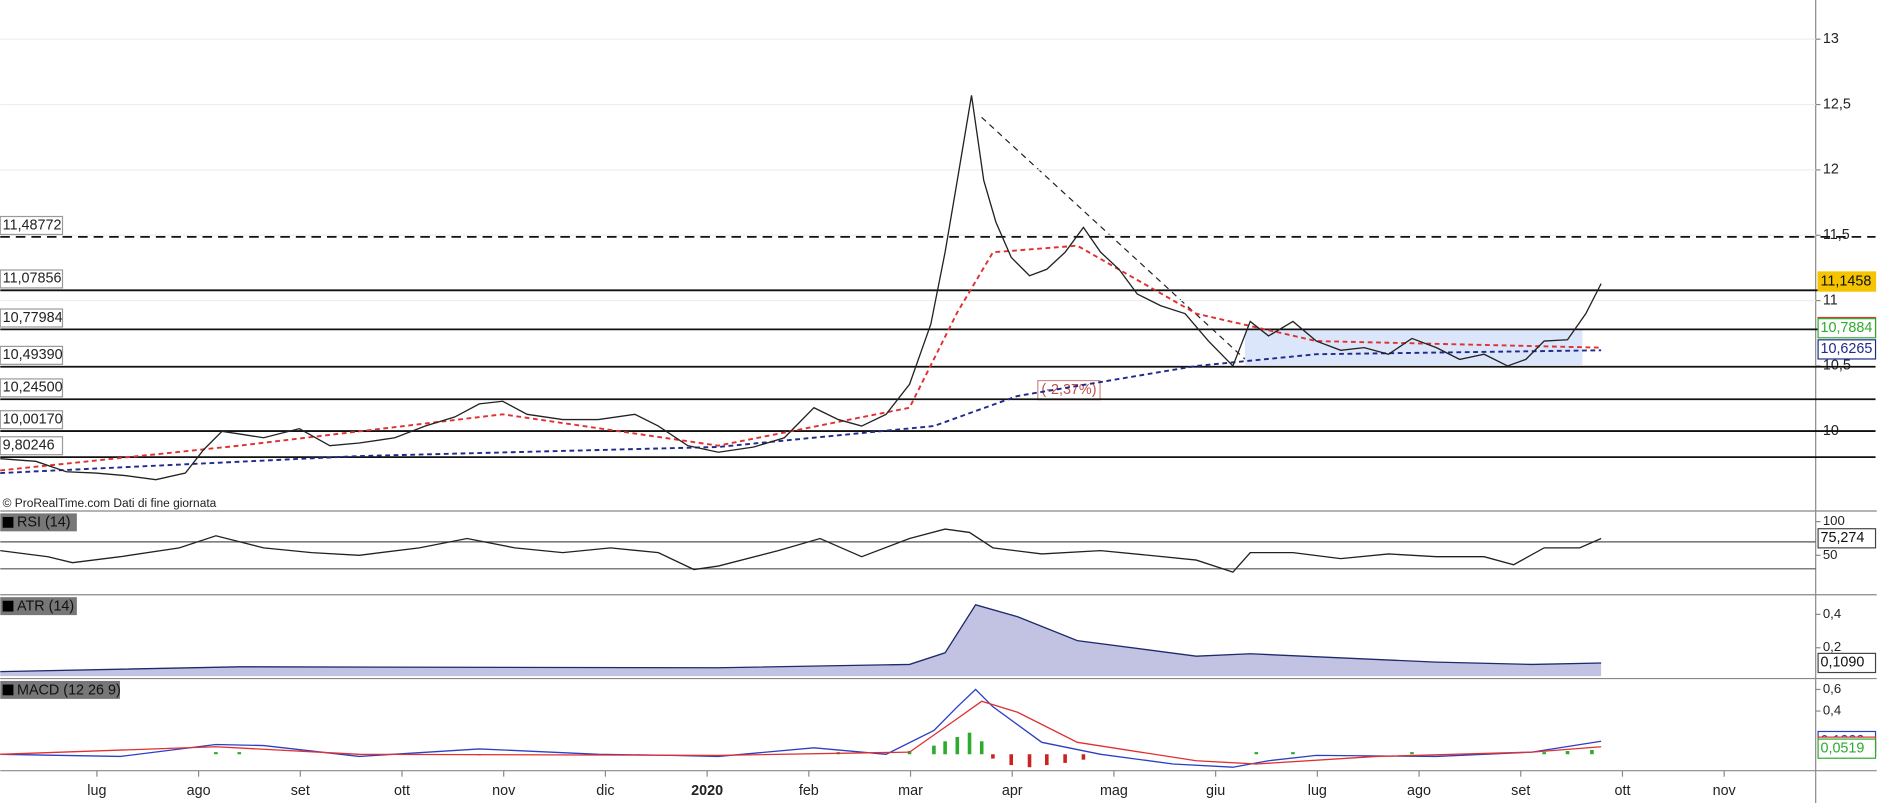 The width and height of the screenshot is (1877, 803). Describe the element at coordinates (1830, 554) in the screenshot. I see `y-tick-label: 50` at that location.